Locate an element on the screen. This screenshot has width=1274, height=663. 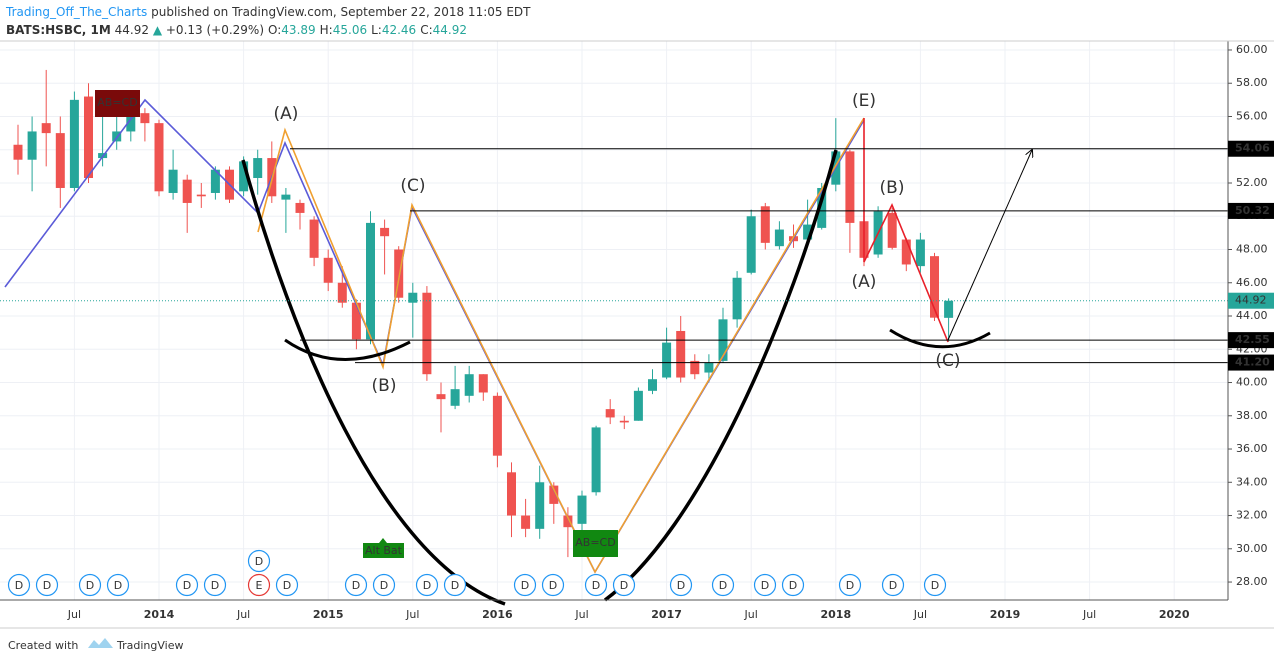
ohlc-key: H: is located at coordinates (326, 30).